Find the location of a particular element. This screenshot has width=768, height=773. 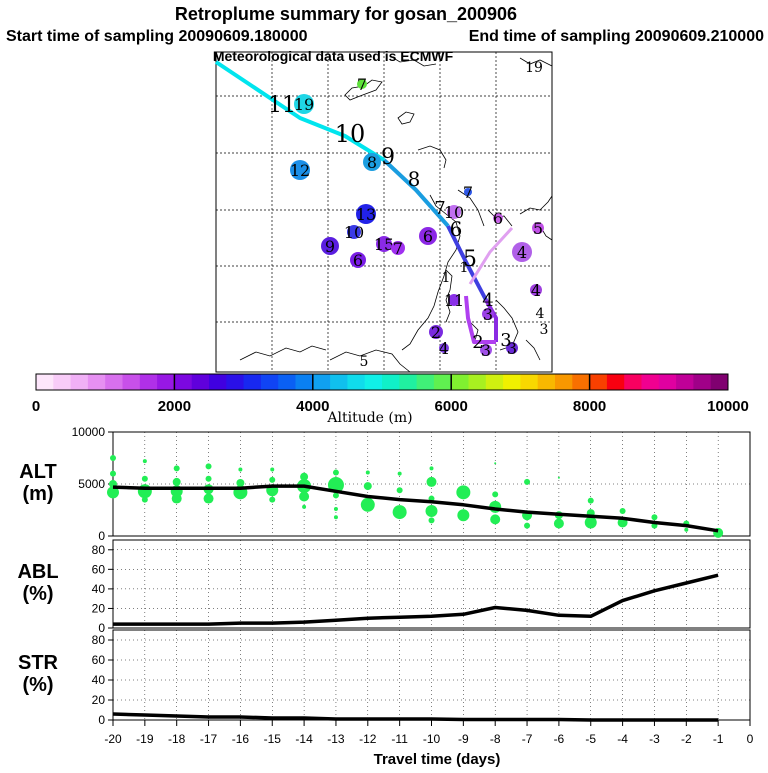

y-tick-label: 40 is located at coordinates (99, 589).